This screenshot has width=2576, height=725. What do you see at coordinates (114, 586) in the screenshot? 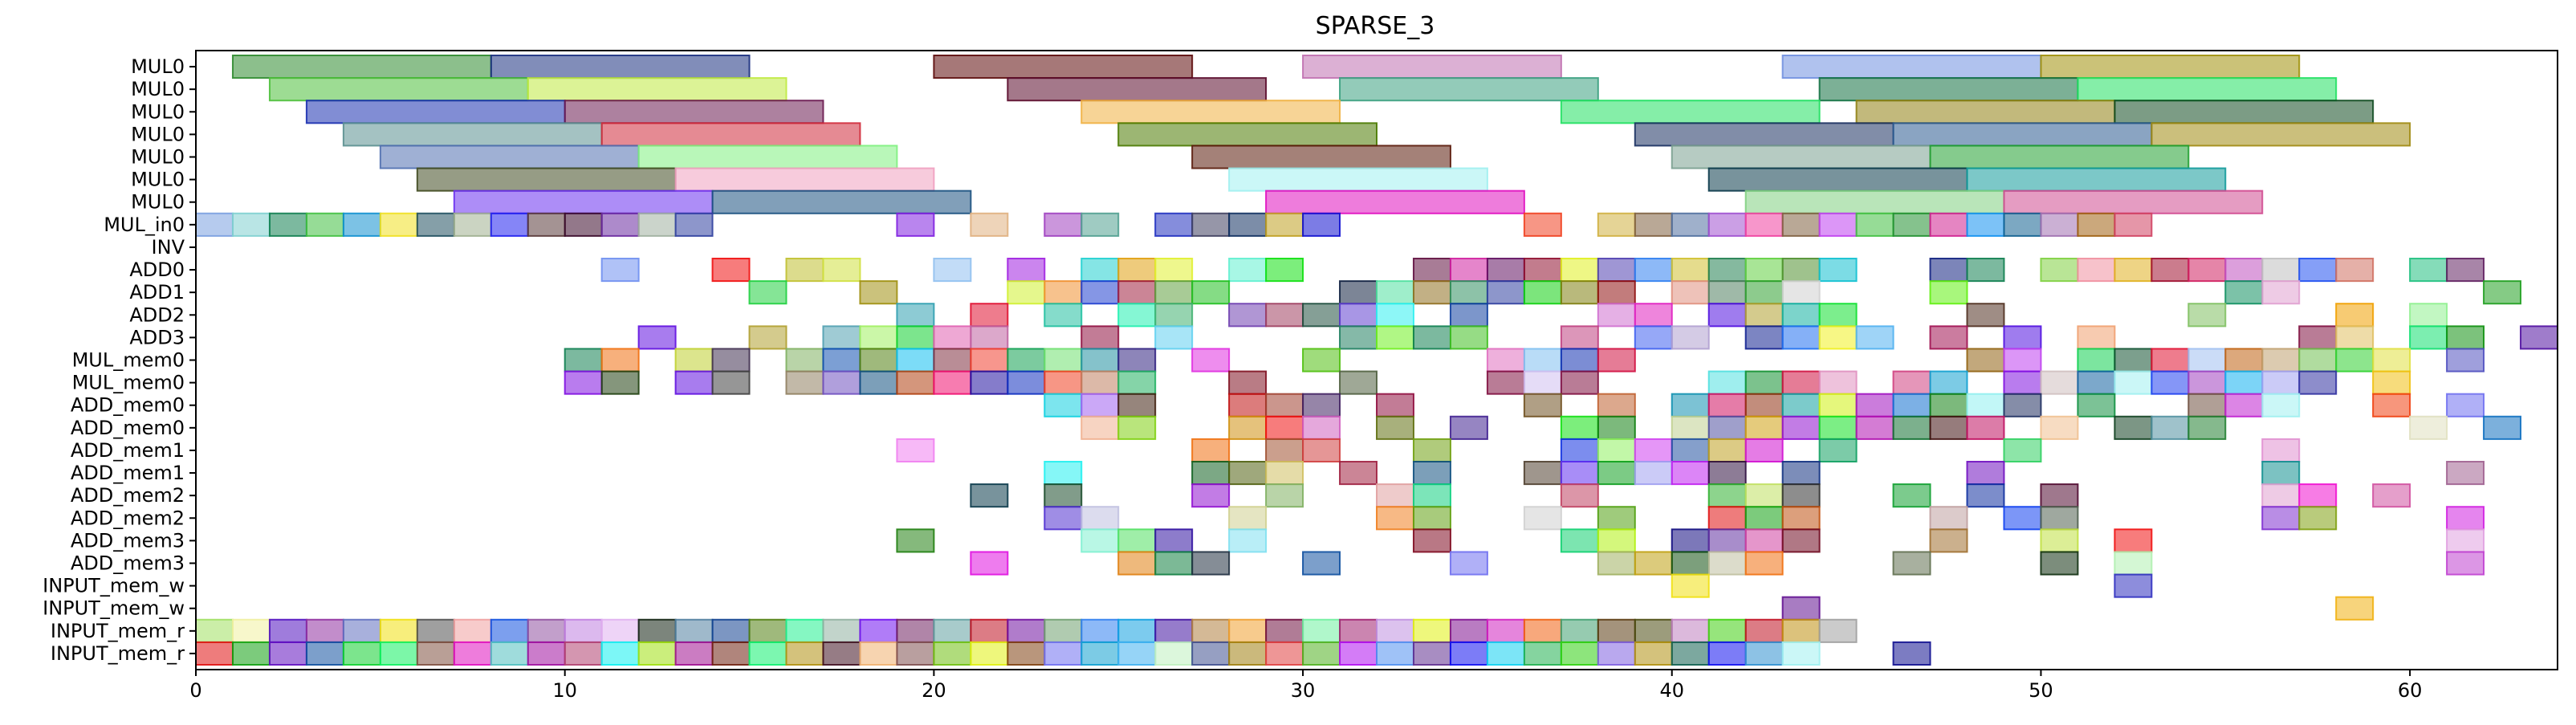
I see `y-tick-label: INPUT_mem_w` at bounding box center [114, 586].